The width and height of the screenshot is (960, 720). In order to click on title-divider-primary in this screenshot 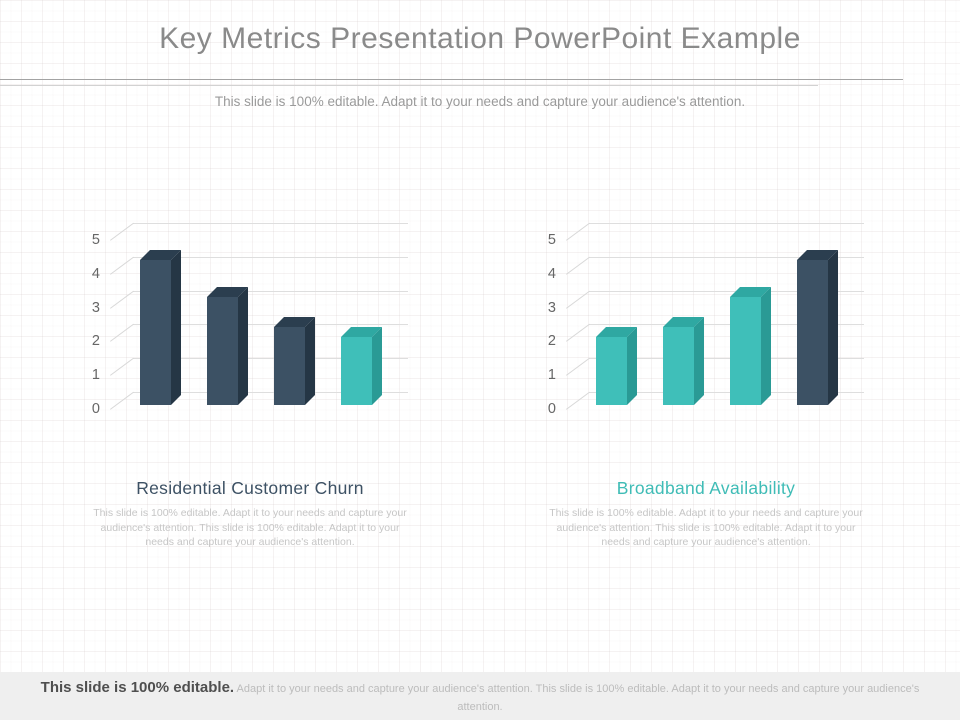, I will do `click(451, 79)`.